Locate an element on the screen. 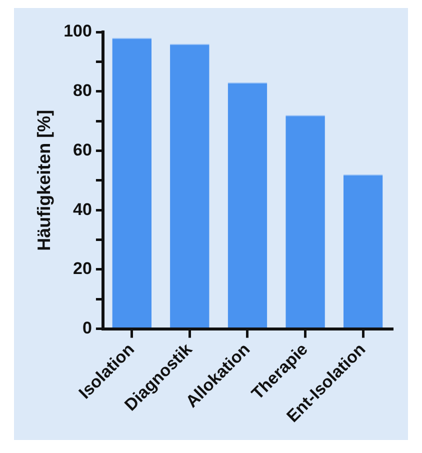  y-tick-label: 80 is located at coordinates (82, 90).